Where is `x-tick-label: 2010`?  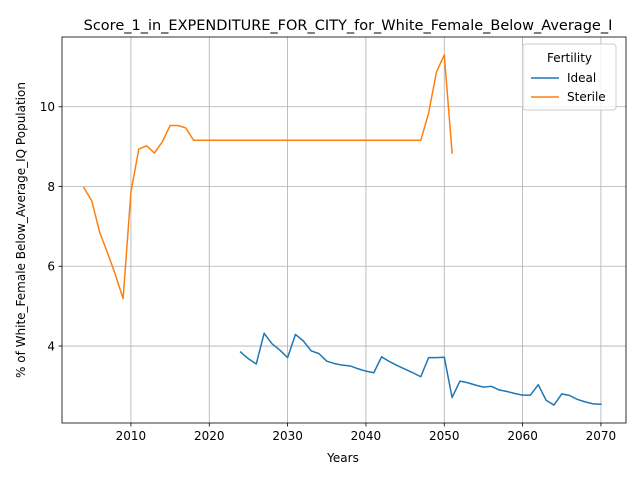 x-tick-label: 2010 is located at coordinates (131, 436).